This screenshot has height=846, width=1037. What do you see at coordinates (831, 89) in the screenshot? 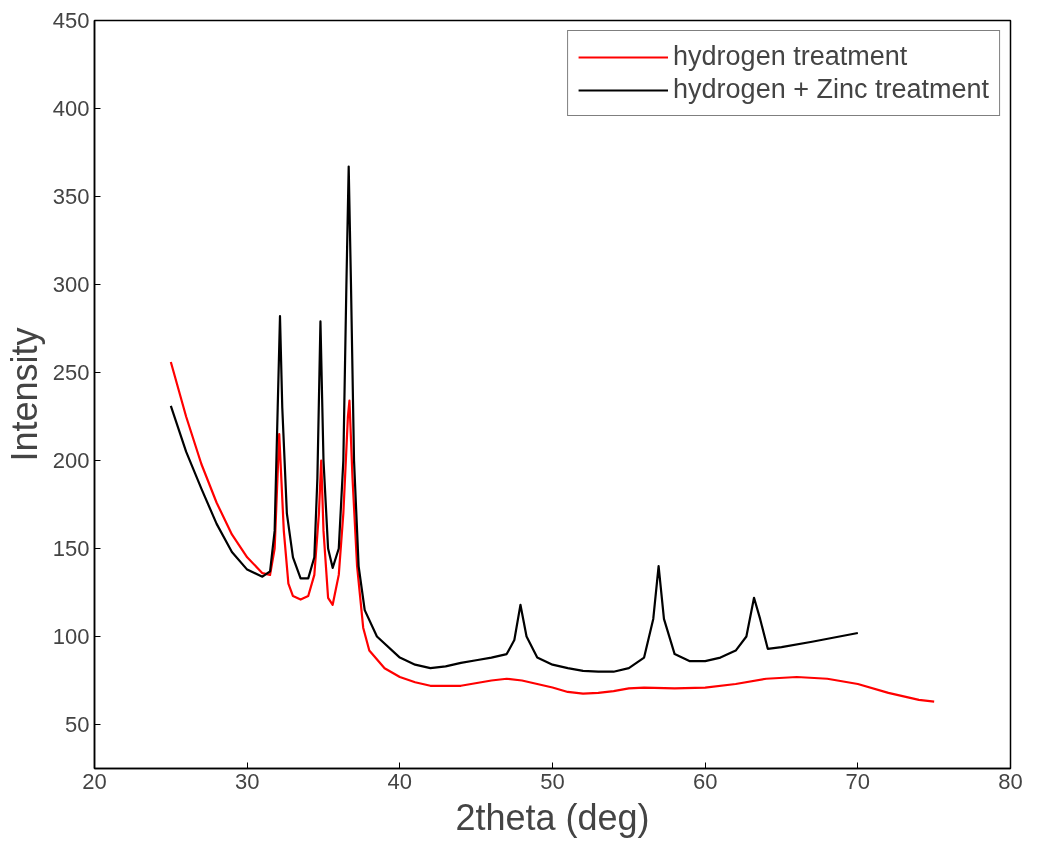
I see `legend-label: hydrogen + Zinc treatment` at bounding box center [831, 89].